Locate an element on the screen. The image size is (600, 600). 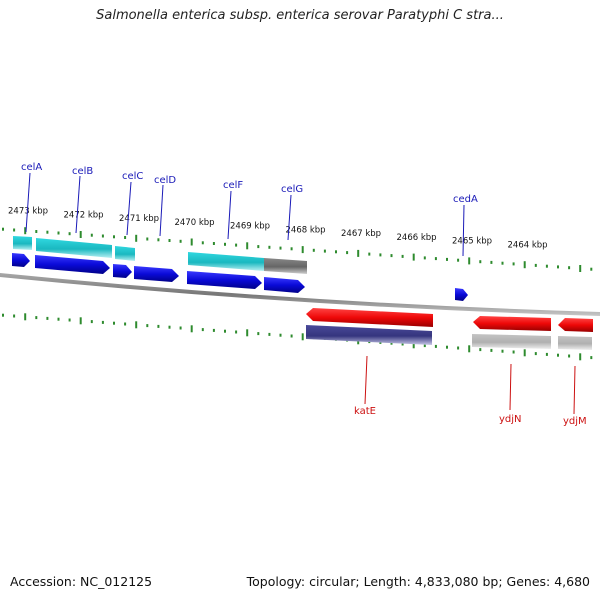
scale-label: 2470 kbp is located at coordinates (195, 223).